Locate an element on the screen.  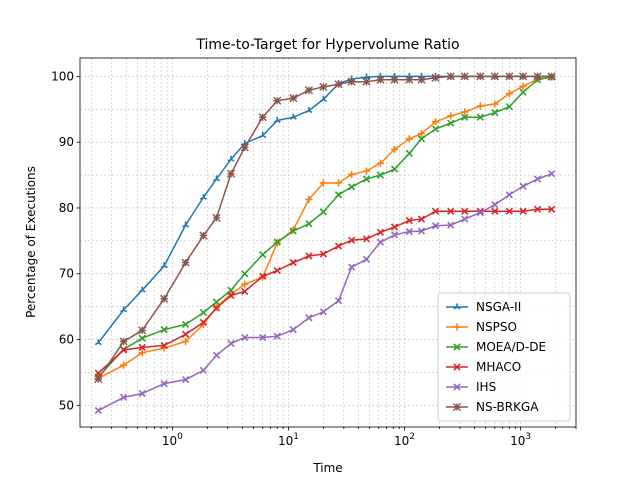
legend-label: MOEA/D-DE is located at coordinates (511, 347).